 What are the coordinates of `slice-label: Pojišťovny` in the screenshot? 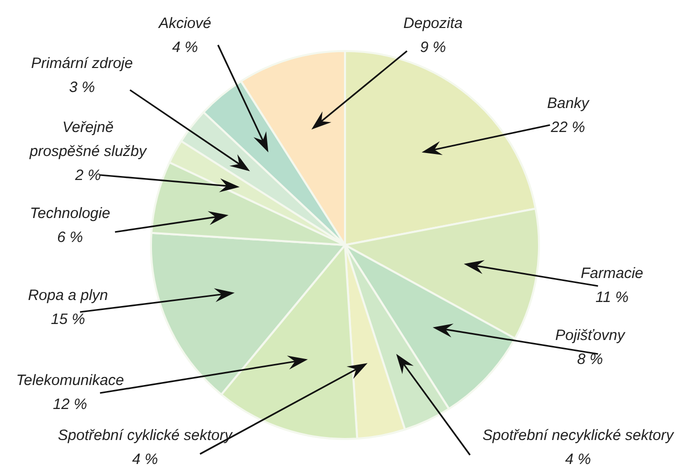 It's located at (590, 335).